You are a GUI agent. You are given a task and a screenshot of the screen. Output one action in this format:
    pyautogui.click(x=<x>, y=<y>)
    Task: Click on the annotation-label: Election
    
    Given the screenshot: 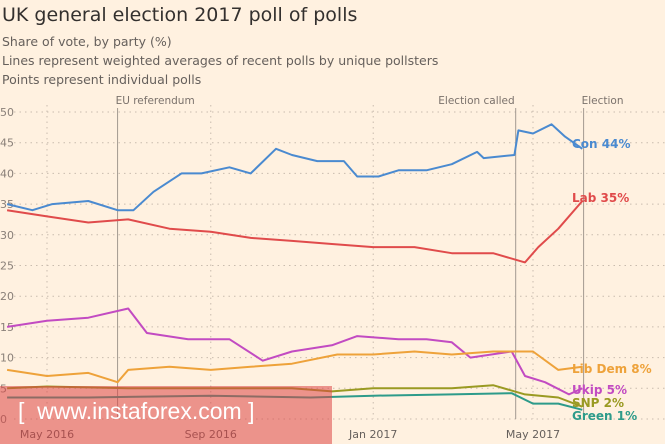 What is the action you would take?
    pyautogui.click(x=603, y=101)
    